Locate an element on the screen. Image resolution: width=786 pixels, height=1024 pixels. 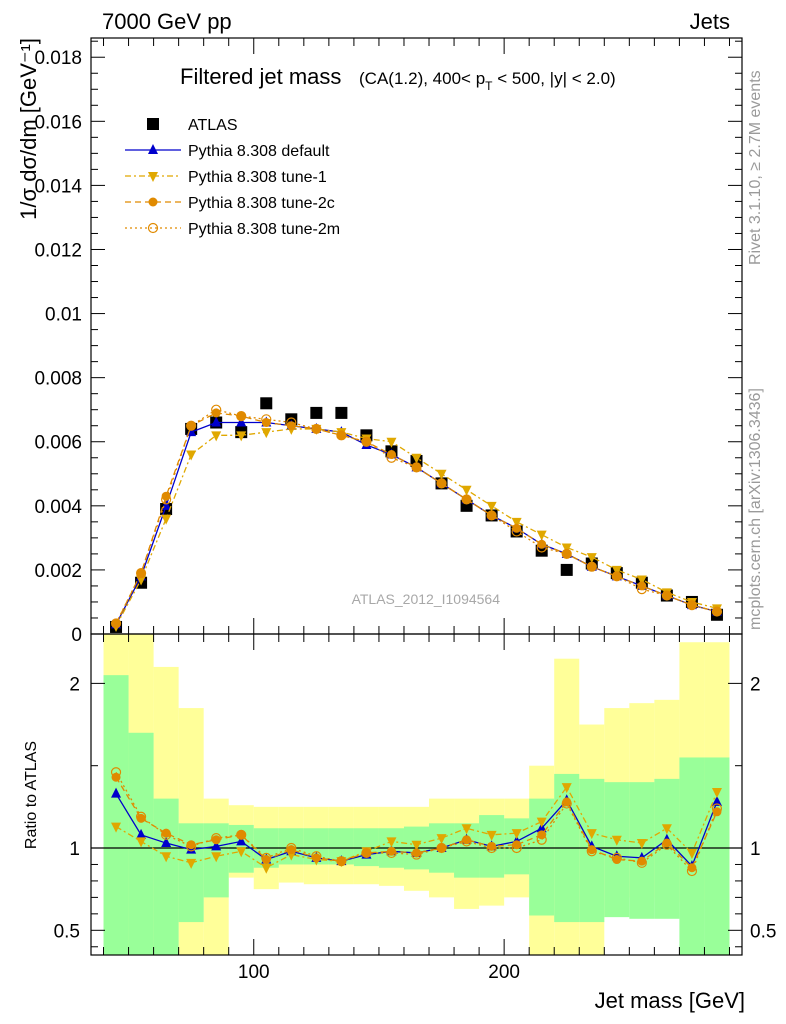
ratio-y-tick-label-right: 0.5 is located at coordinates (763, 931).